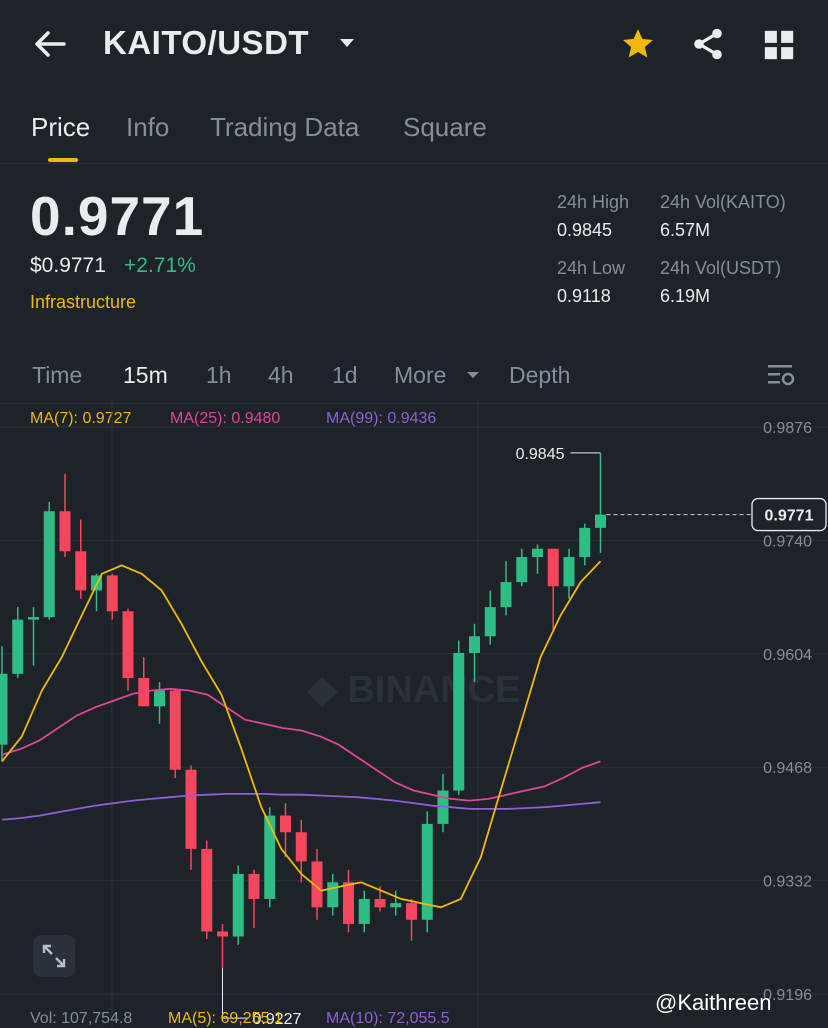  I want to click on interval-15m: 15m, so click(145, 375).